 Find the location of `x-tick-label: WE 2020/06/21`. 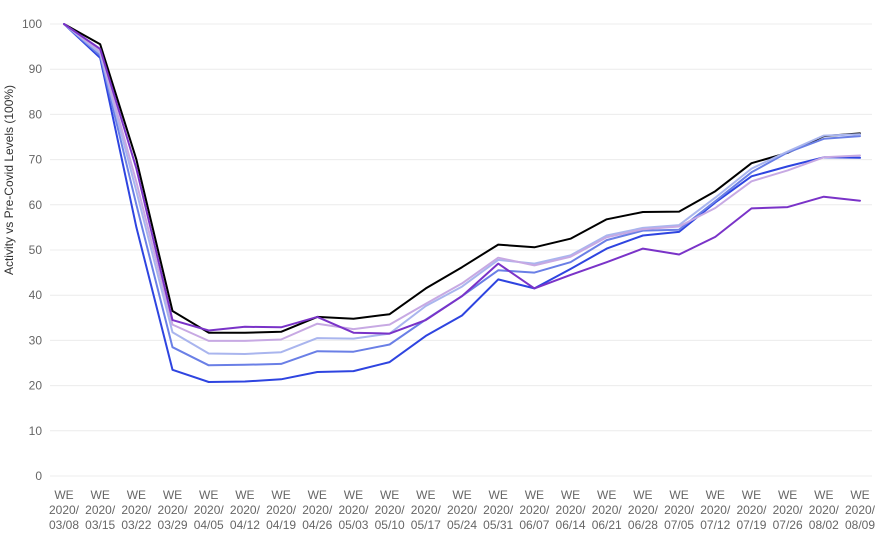

x-tick-label: WE 2020/06/21 is located at coordinates (607, 510).